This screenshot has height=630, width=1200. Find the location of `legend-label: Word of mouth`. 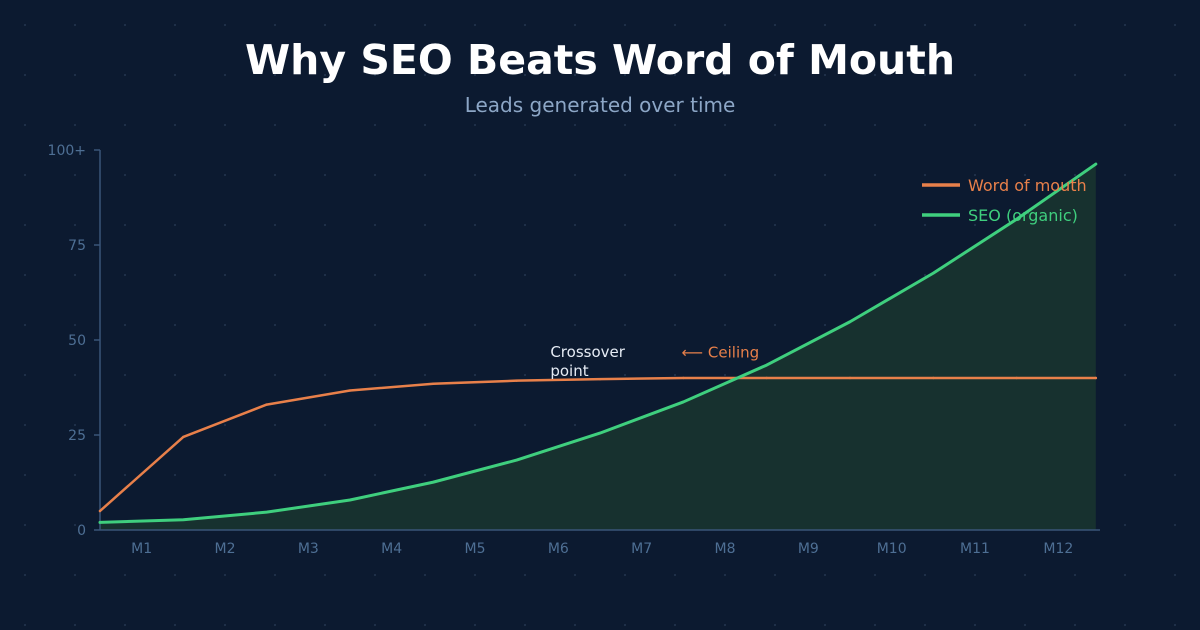

legend-label: Word of mouth is located at coordinates (1027, 185).